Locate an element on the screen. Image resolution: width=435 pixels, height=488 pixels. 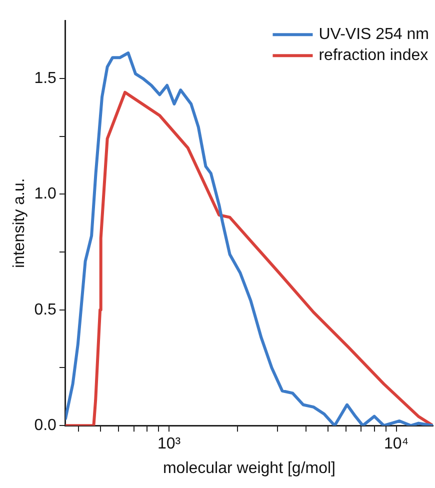
legend-label: UV-VIS 254 nm is located at coordinates (374, 35).